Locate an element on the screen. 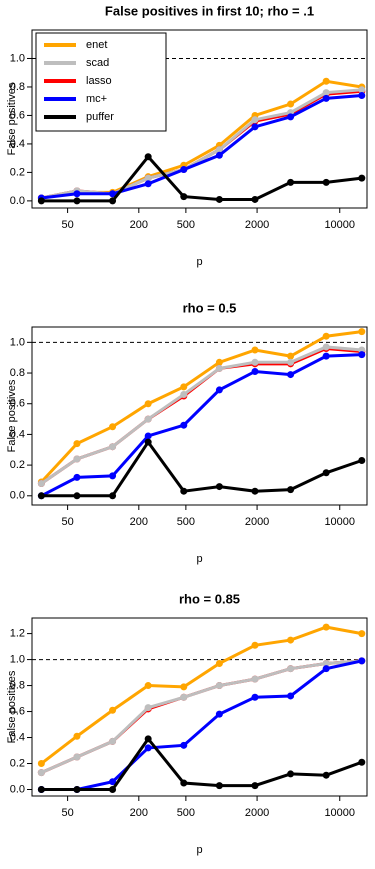  legend-label: mc+ is located at coordinates (96, 99).